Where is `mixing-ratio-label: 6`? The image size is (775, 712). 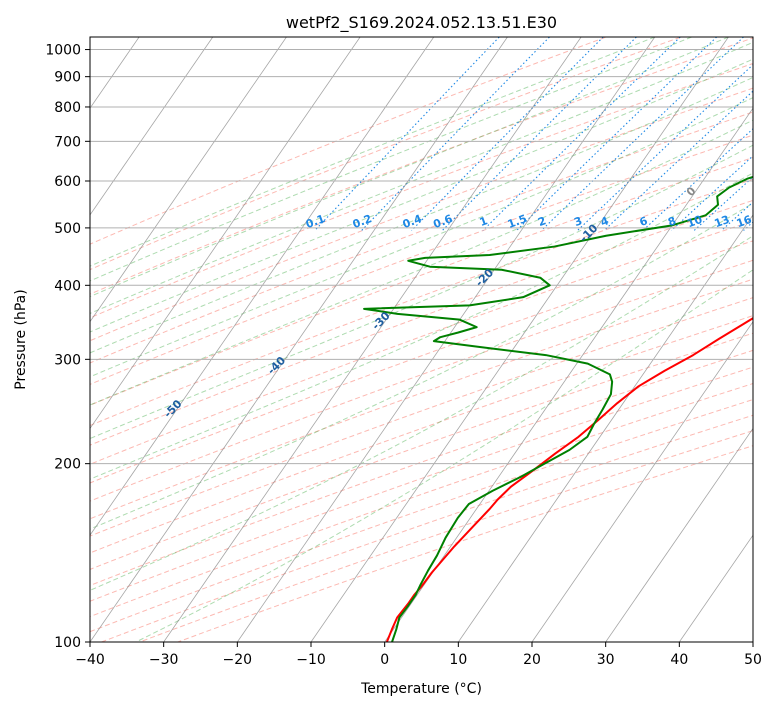
mixing-ratio-label: 6 is located at coordinates (644, 221).